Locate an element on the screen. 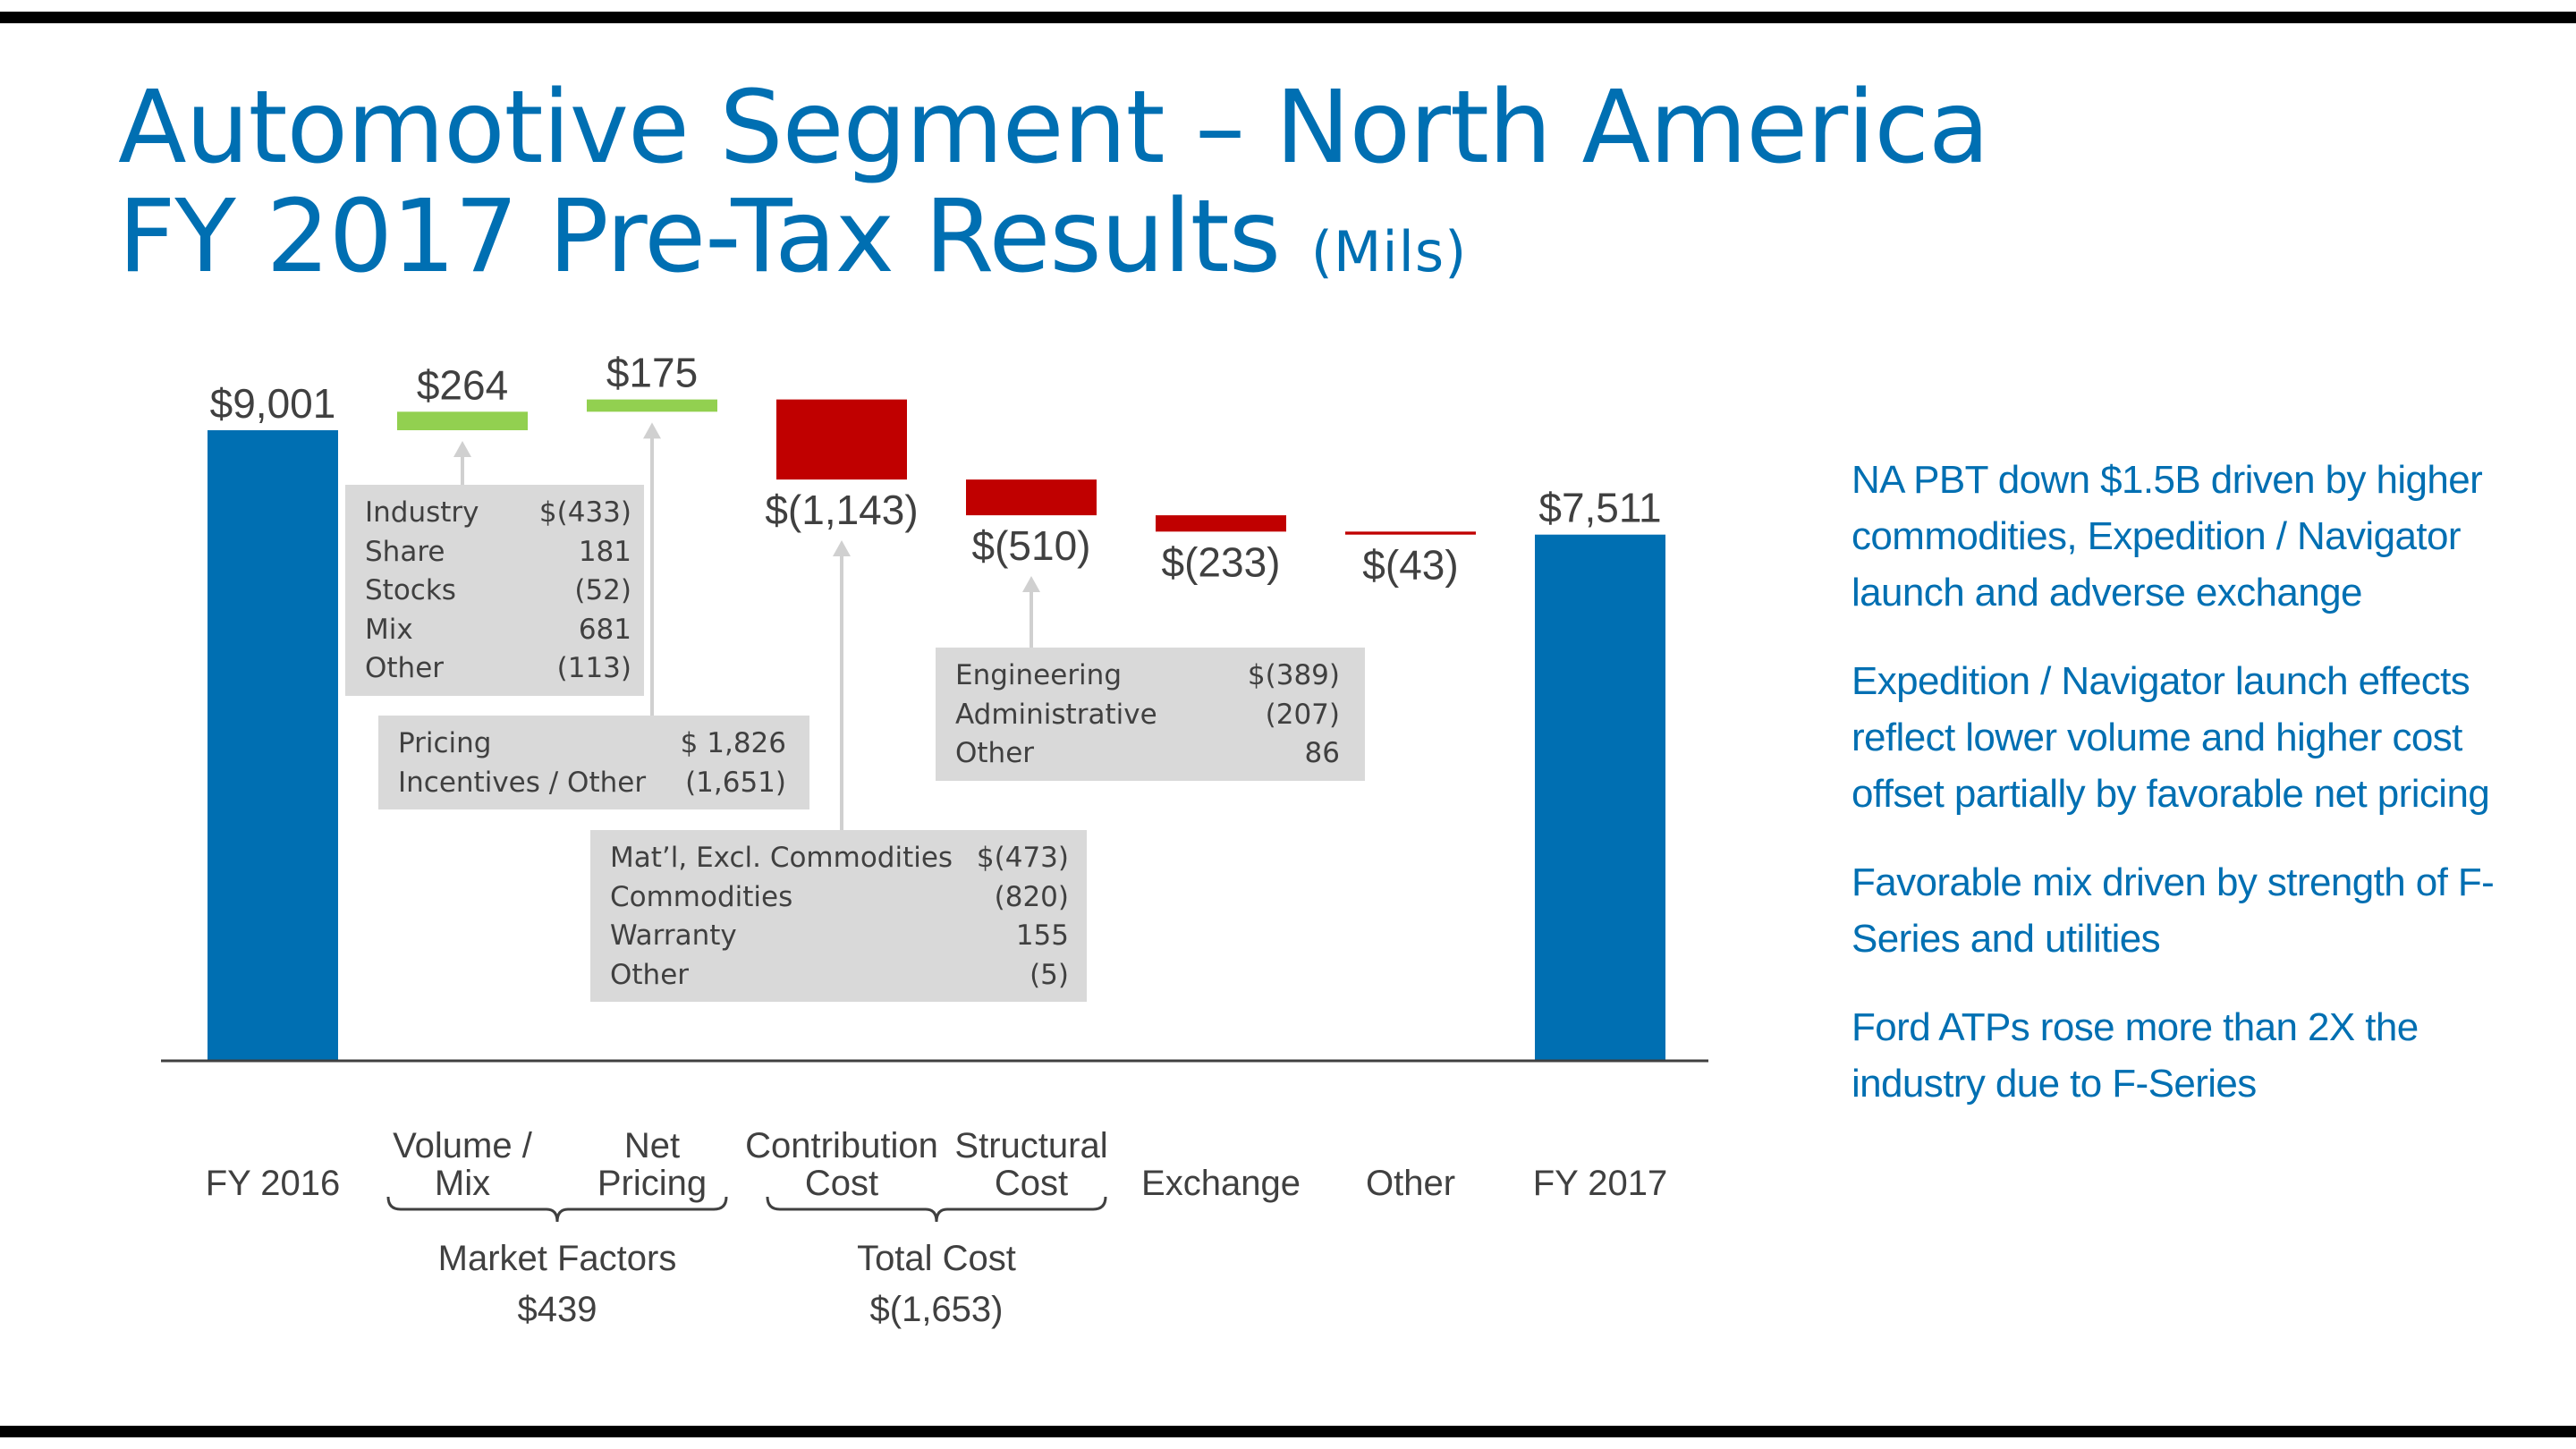  detail-row: Mix 681 is located at coordinates (498, 630).